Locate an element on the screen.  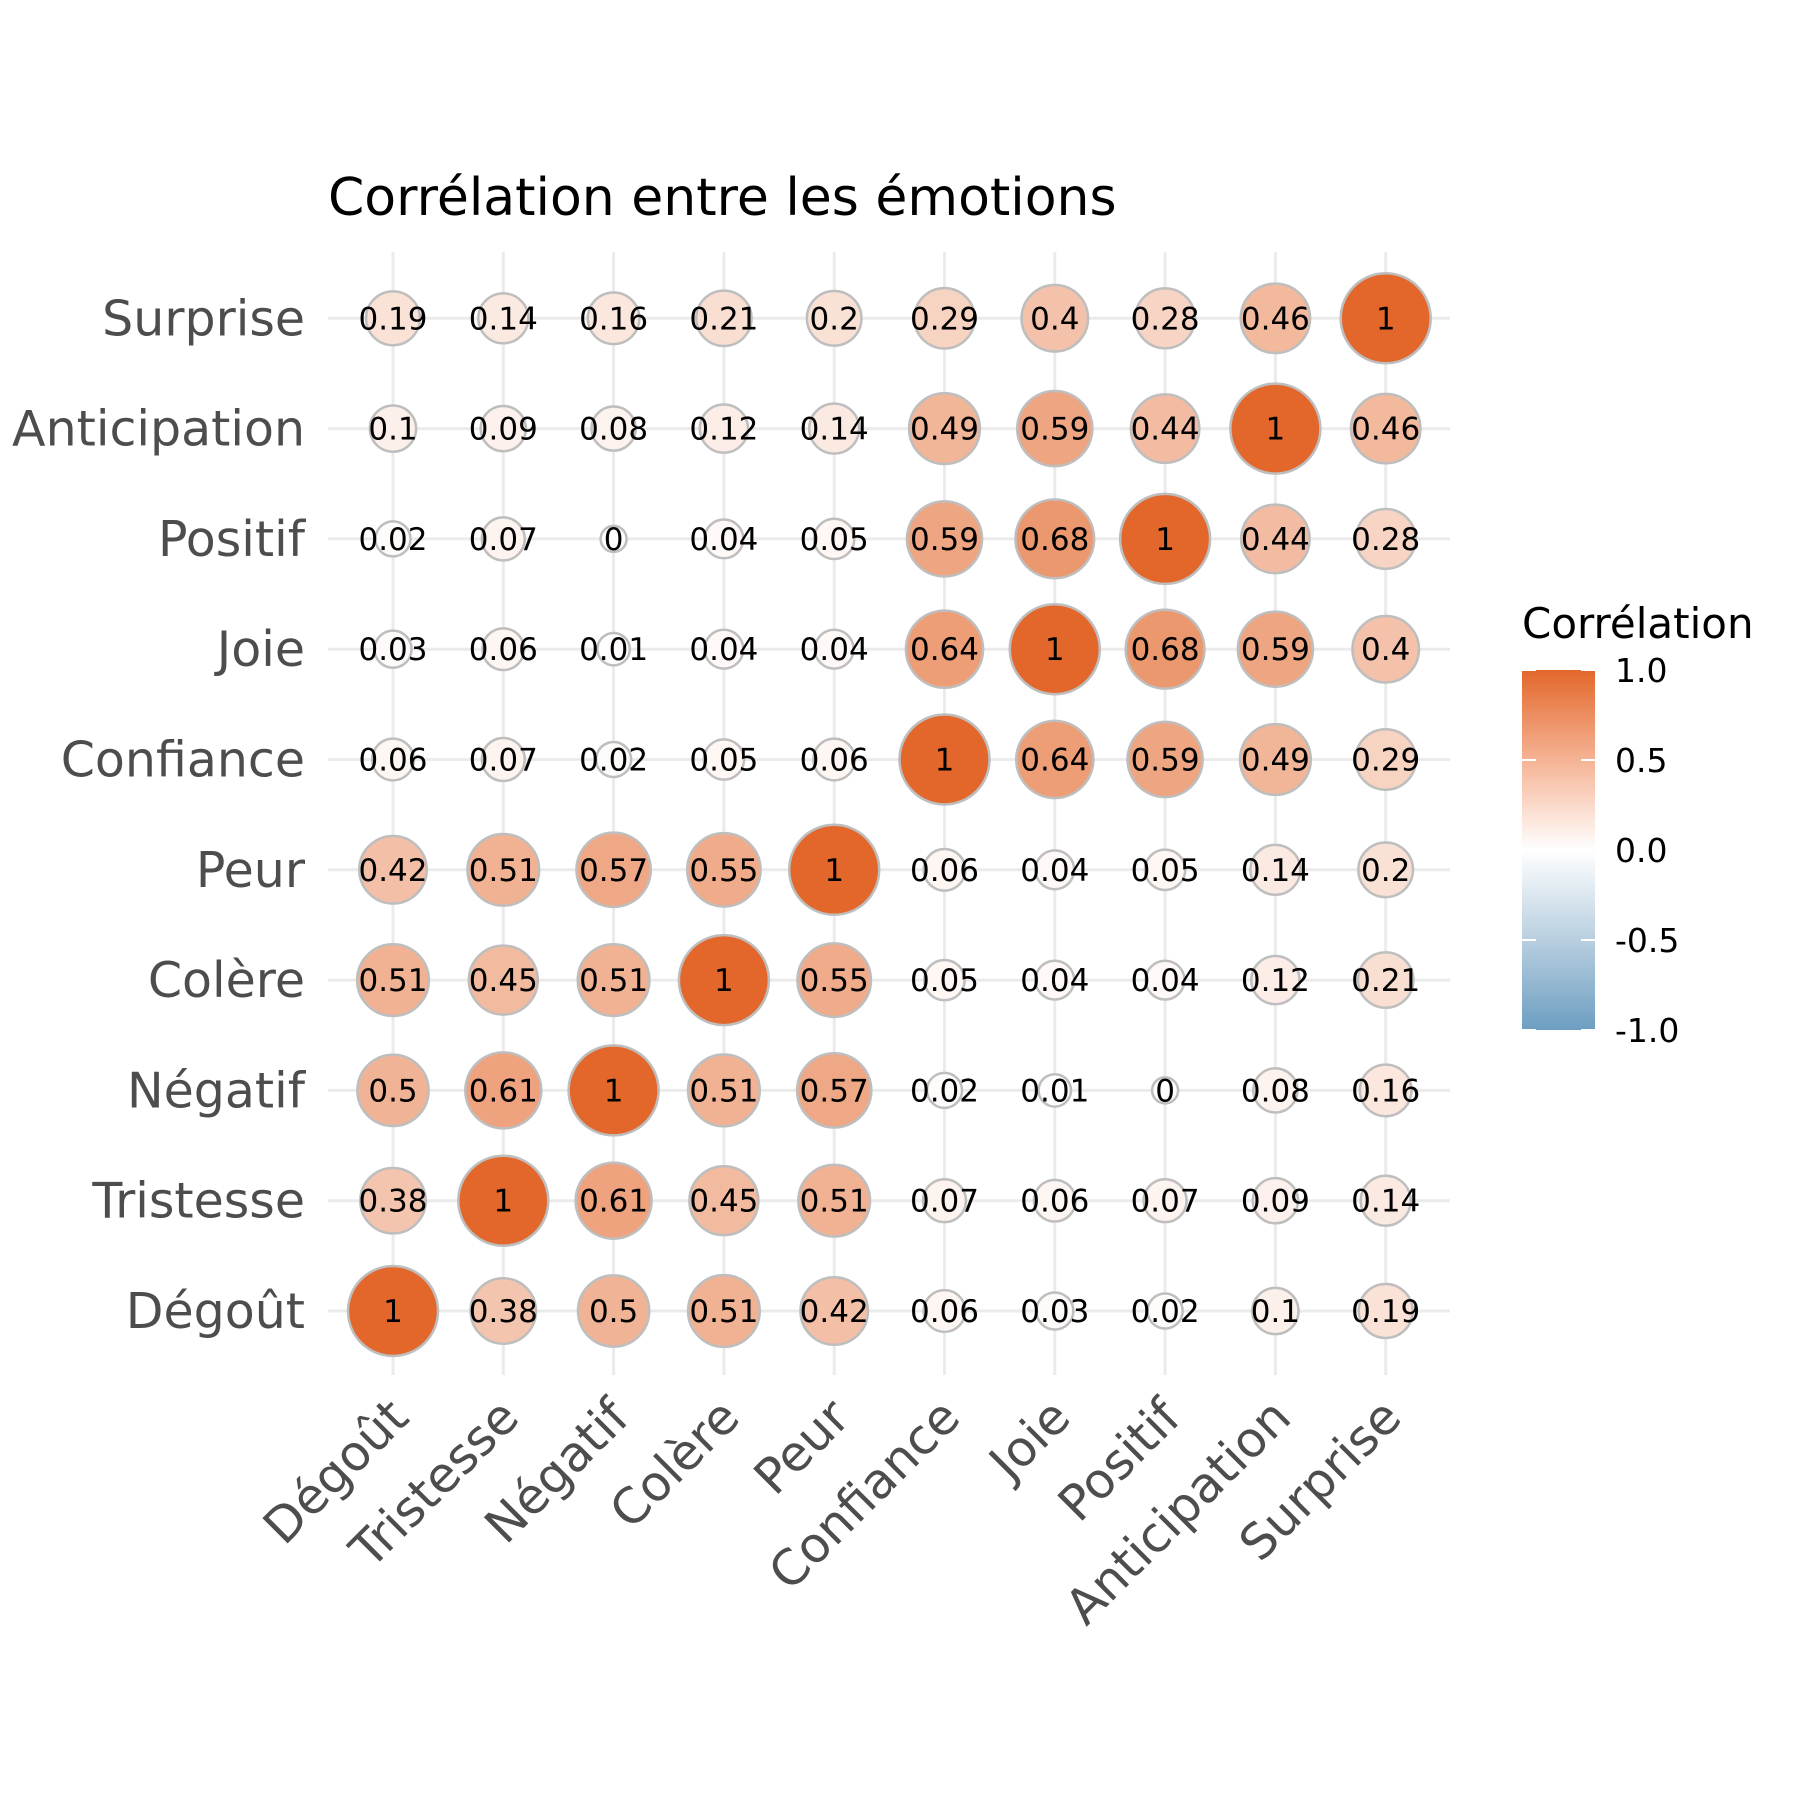
y-tick-label: Peur is located at coordinates (251, 870).